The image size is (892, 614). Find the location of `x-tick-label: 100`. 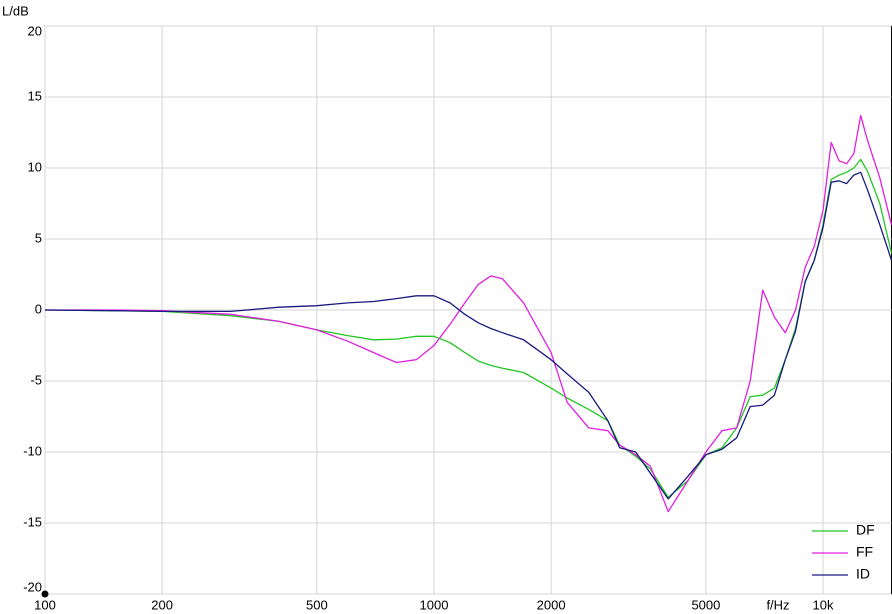

x-tick-label: 100 is located at coordinates (45, 604).